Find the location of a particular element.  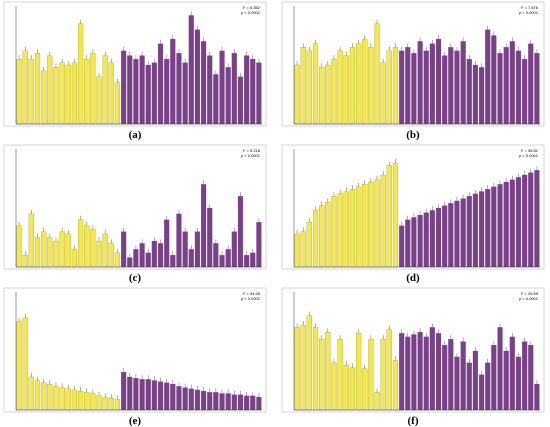

panel-frame is located at coordinates (135, 64).